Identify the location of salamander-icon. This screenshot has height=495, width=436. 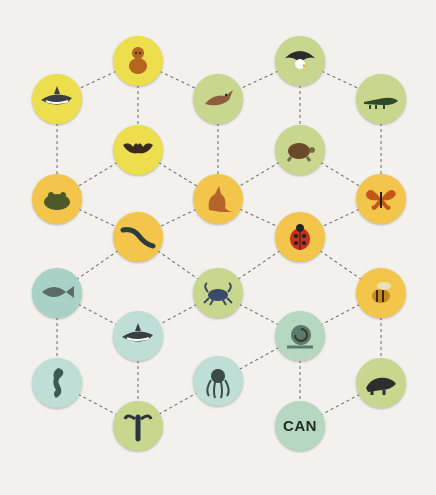
(138, 238).